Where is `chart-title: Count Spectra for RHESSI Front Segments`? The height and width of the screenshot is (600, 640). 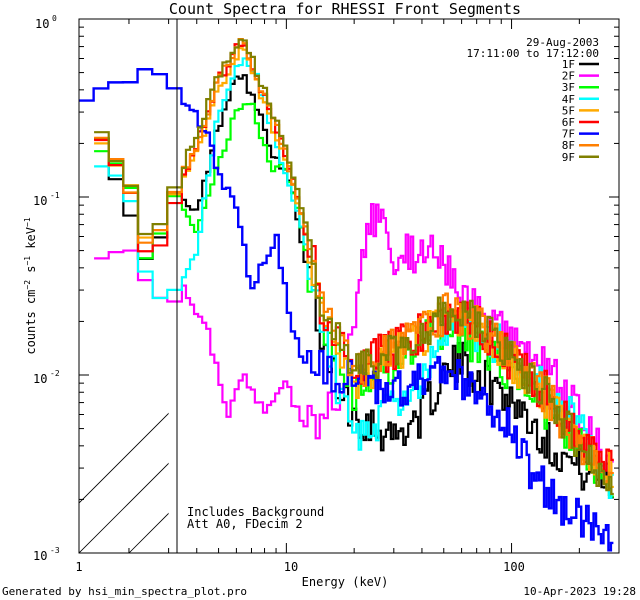
chart-title: Count Spectra for RHESSI Front Segments is located at coordinates (345, 9).